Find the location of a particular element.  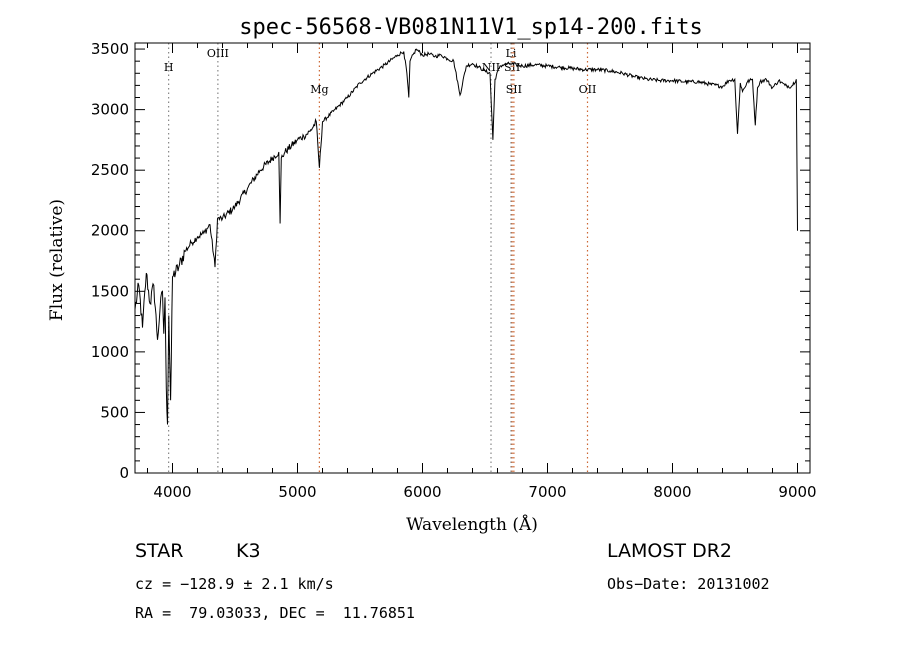

spectral-line-label: OIII is located at coordinates (218, 53).